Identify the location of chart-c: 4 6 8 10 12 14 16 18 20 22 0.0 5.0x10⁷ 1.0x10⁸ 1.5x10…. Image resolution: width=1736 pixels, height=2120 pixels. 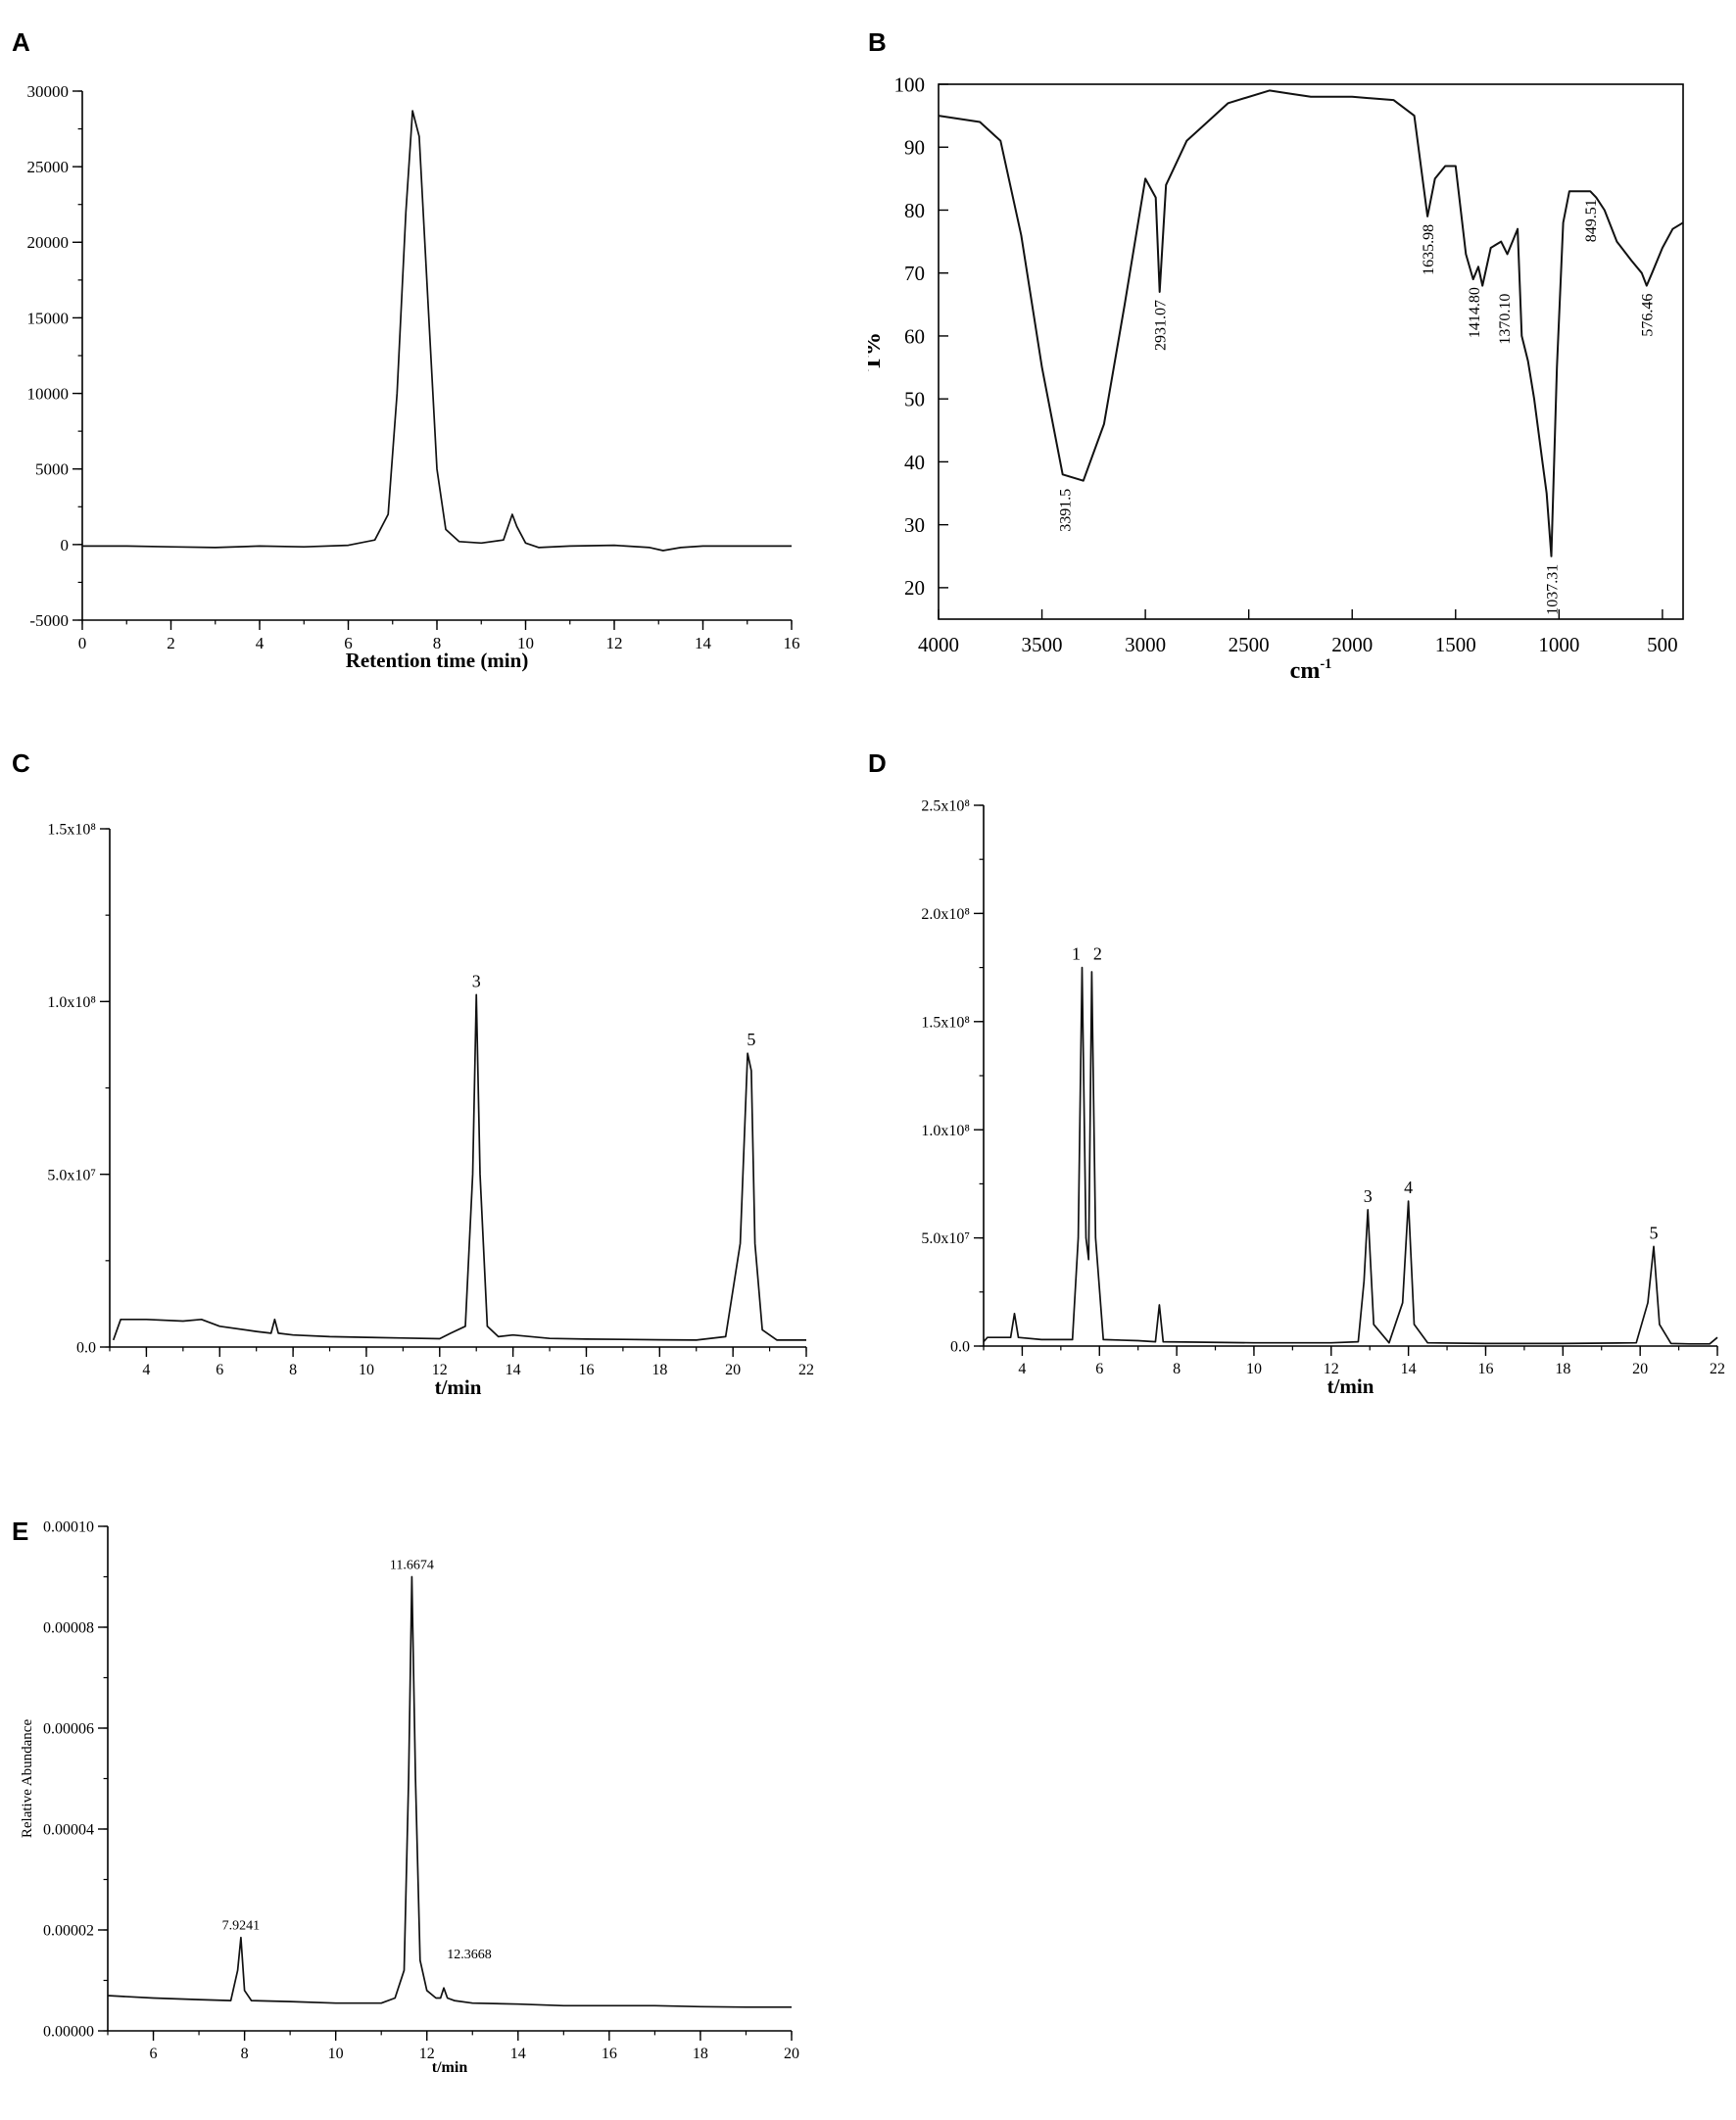
(430, 1110).